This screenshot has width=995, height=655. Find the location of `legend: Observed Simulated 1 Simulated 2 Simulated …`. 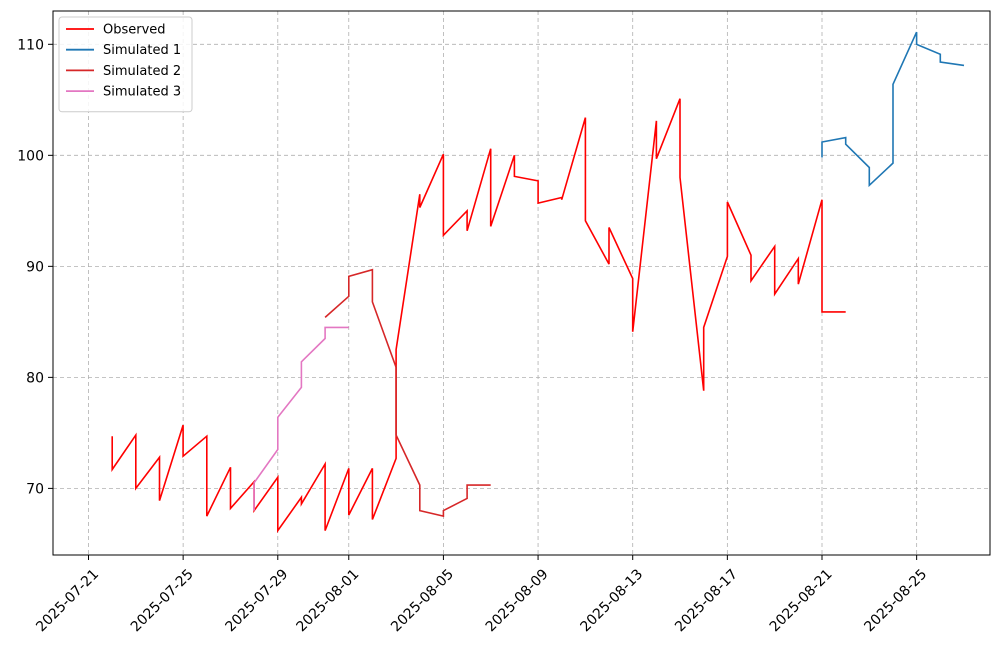

legend: Observed Simulated 1 Simulated 2 Simulated … is located at coordinates (125, 64).